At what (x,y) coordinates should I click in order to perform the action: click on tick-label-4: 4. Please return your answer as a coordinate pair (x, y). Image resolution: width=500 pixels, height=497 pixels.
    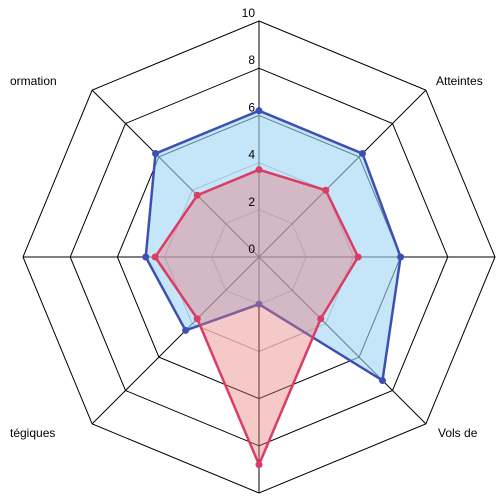
    Looking at the image, I should click on (251, 155).